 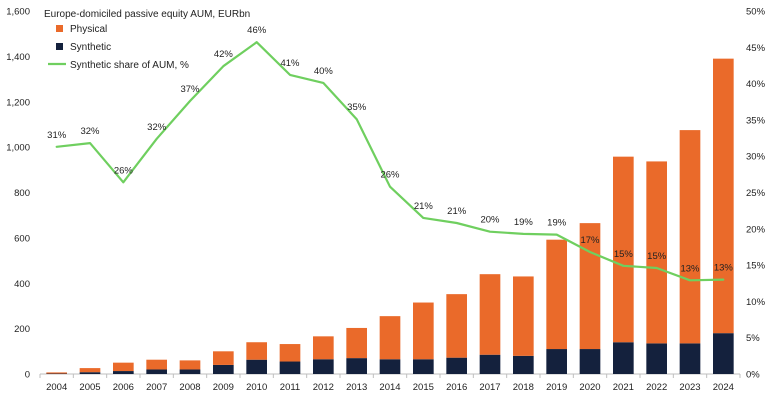 I want to click on x-axis-tick-label: 2018, so click(x=523, y=387).